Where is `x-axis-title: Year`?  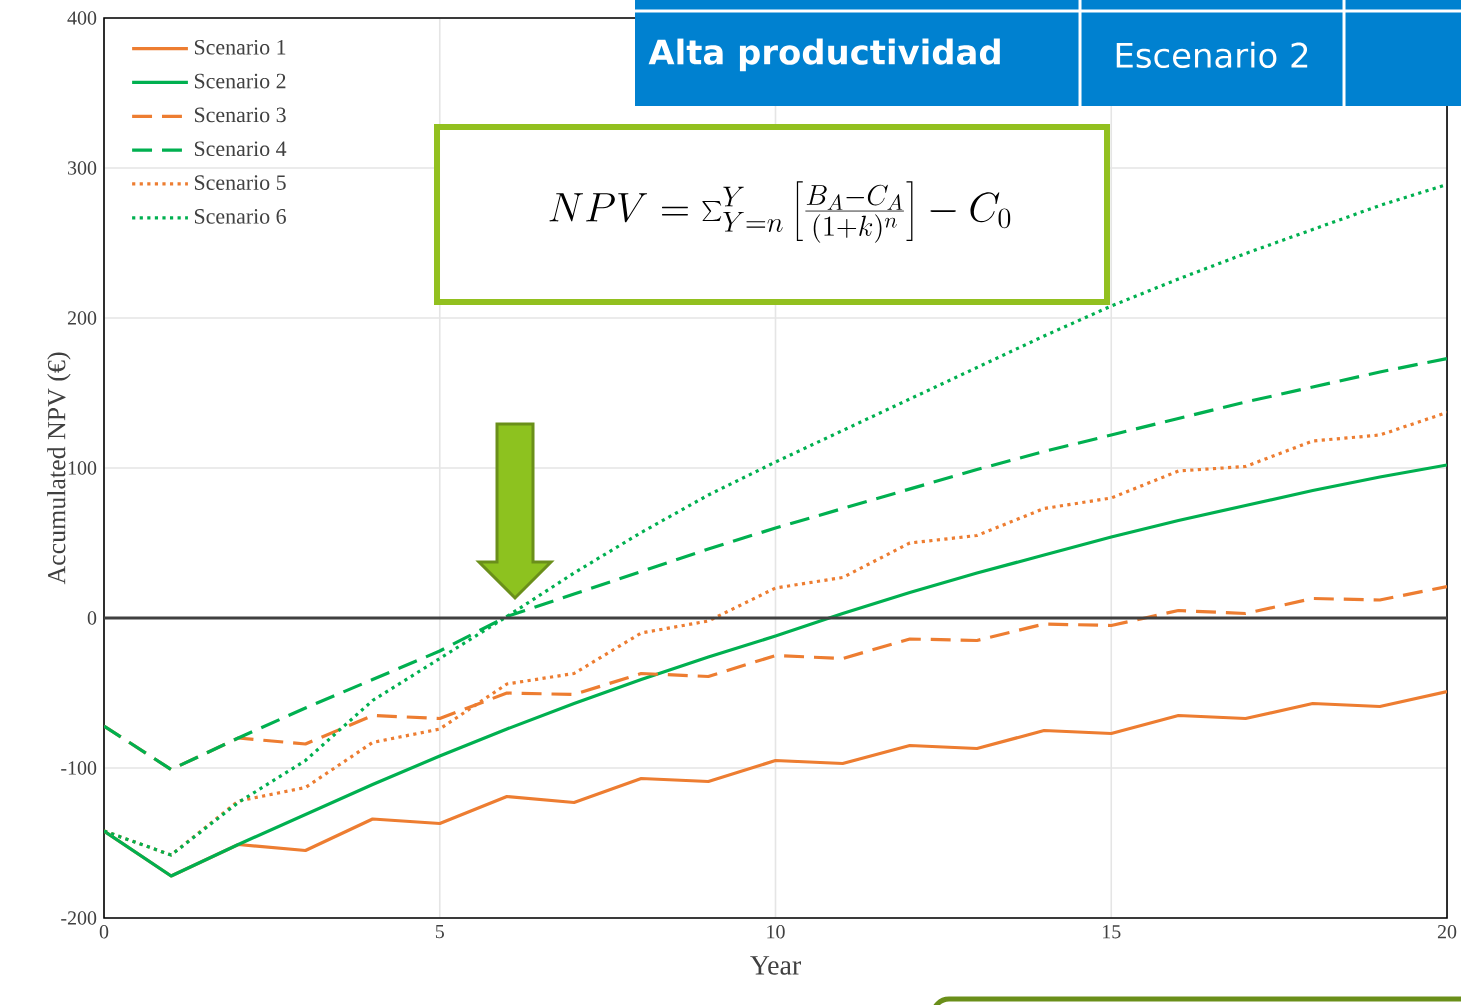
x-axis-title: Year is located at coordinates (775, 965).